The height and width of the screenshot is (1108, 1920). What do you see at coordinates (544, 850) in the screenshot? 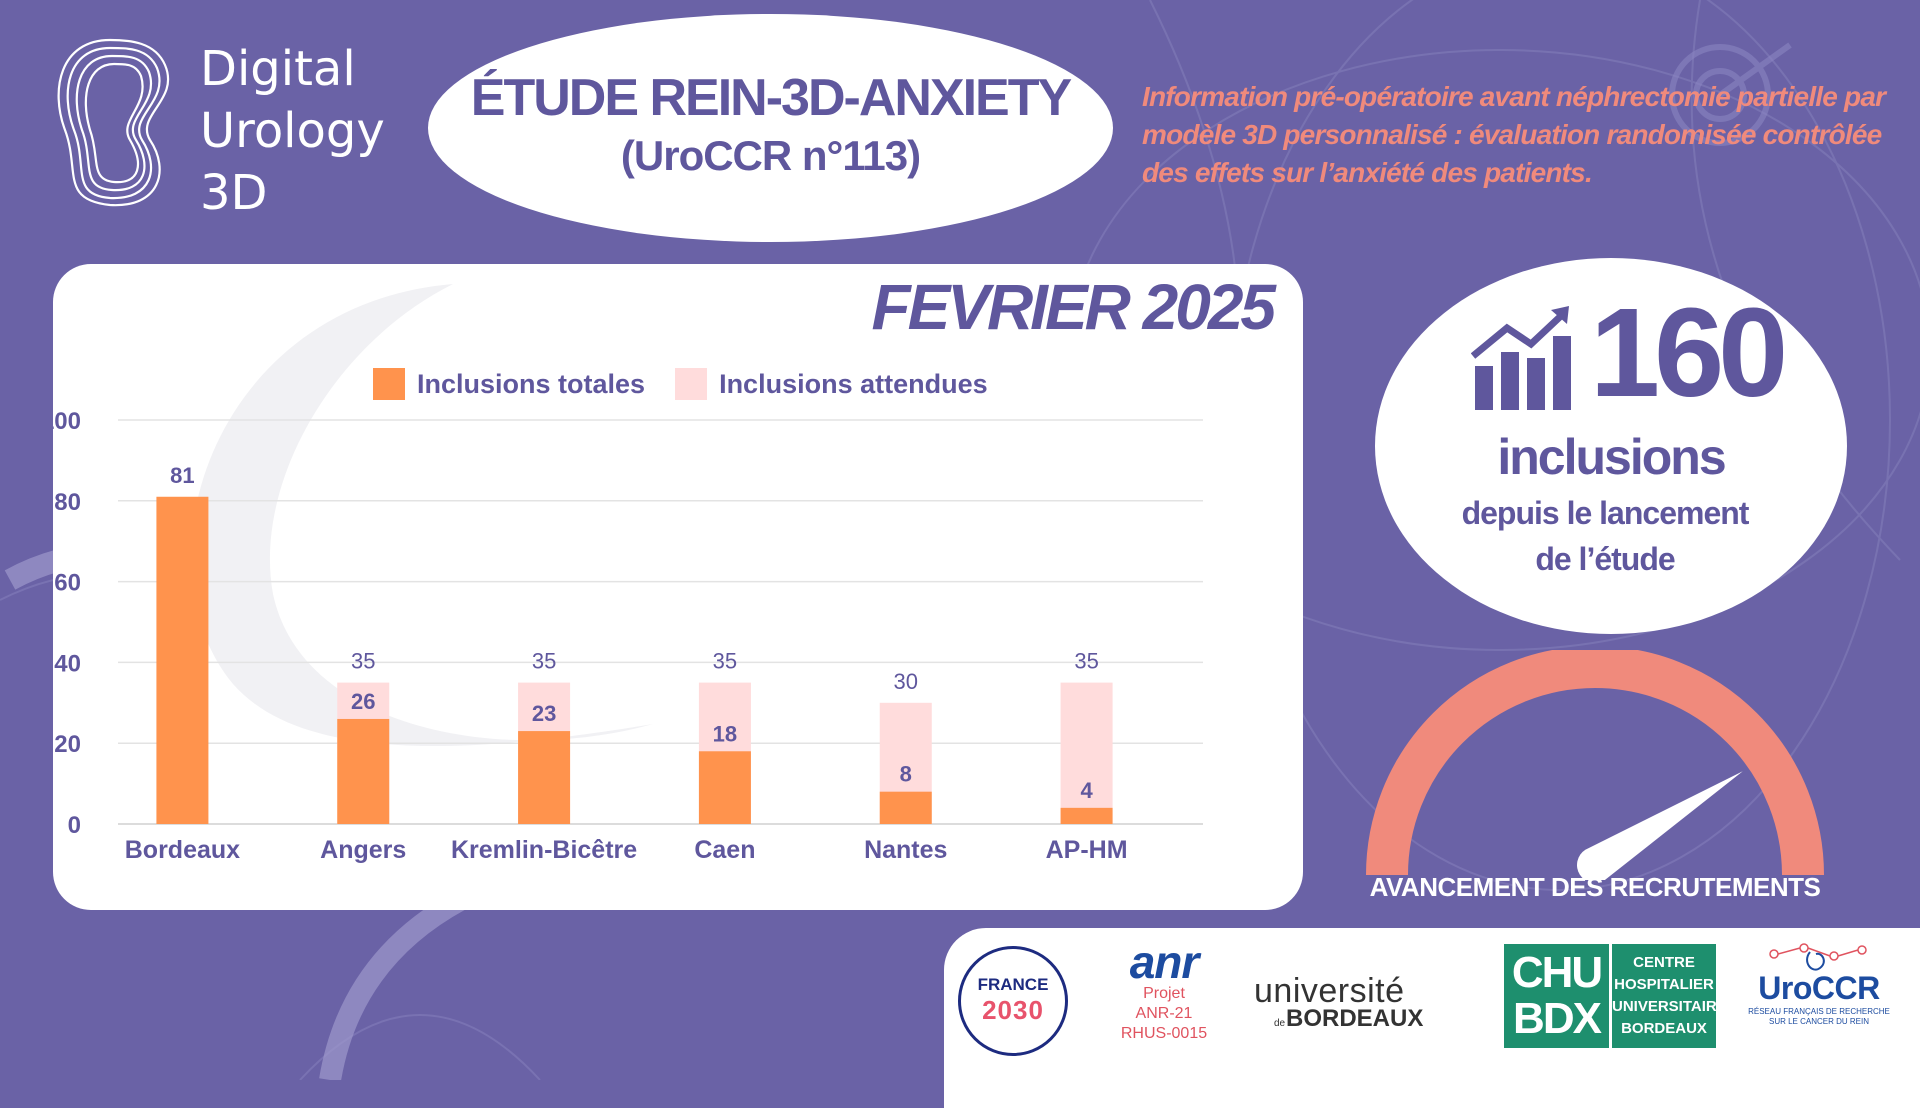
I see `x-tick-label: Kremlin-Bicêtre` at bounding box center [544, 850].